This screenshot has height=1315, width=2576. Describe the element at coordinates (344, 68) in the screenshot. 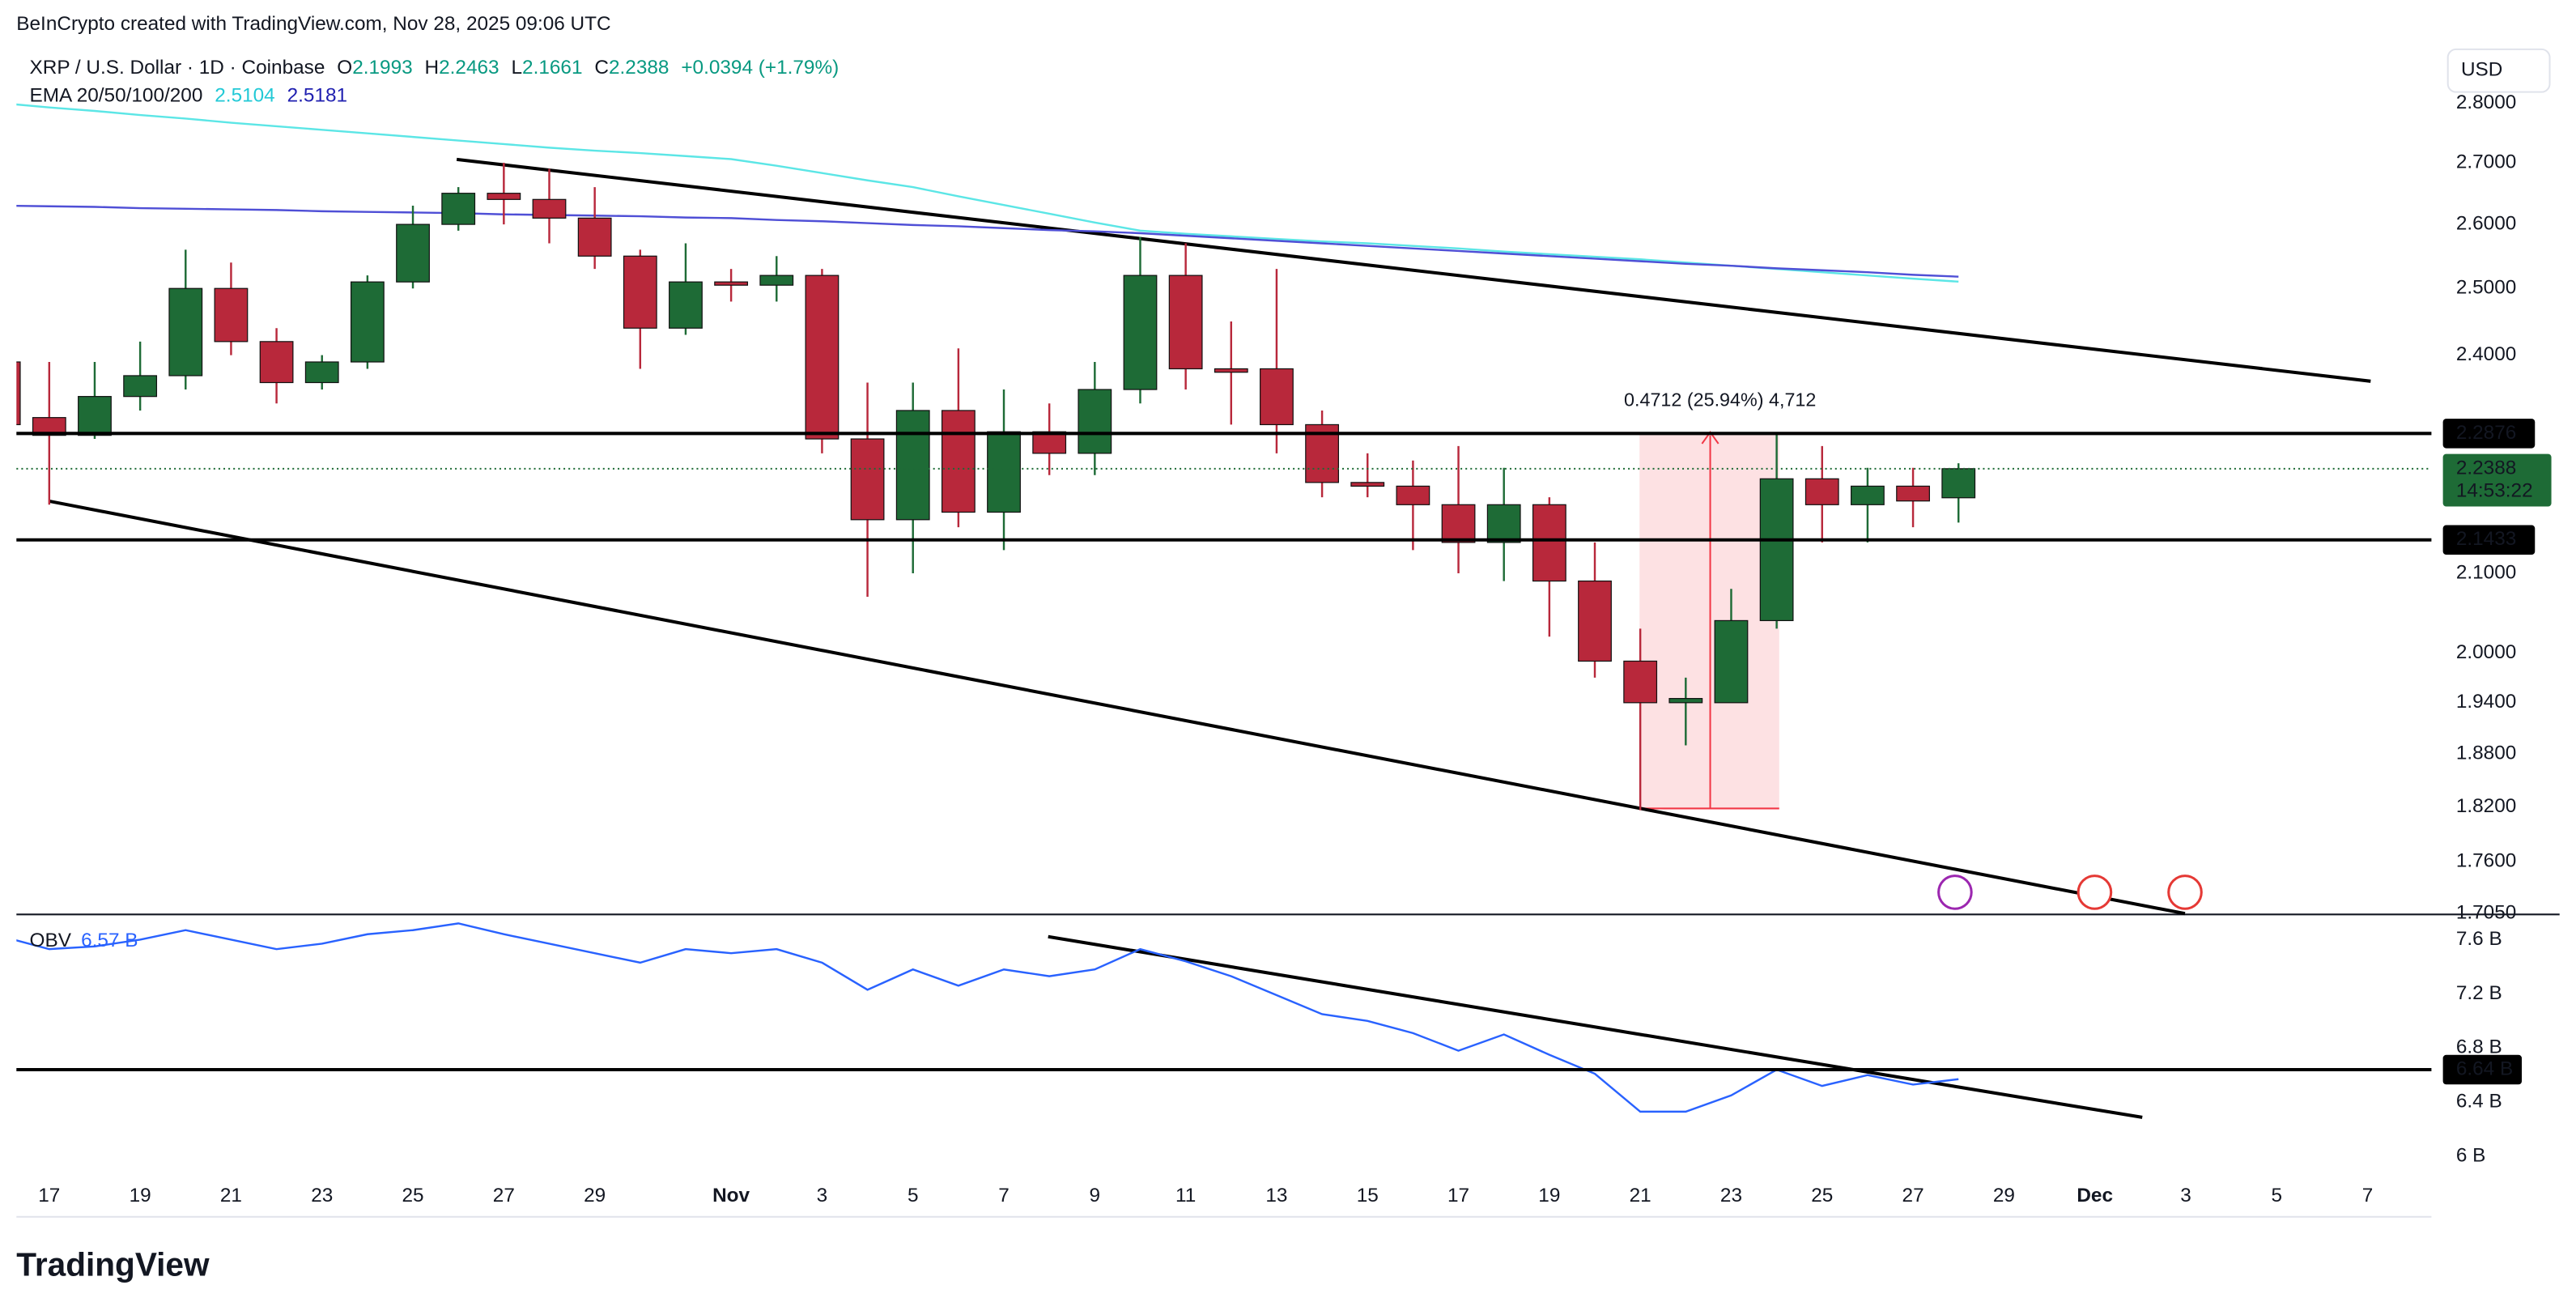

I see `ohlc-letter: O` at that location.